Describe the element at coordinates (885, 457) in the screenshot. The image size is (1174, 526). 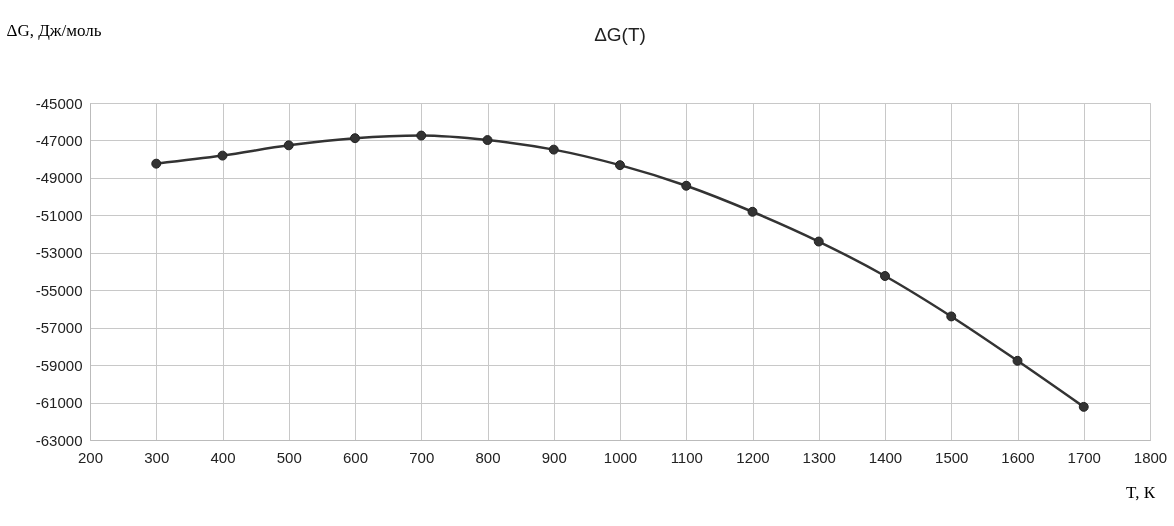
I see `x-tick-label: 1400` at that location.